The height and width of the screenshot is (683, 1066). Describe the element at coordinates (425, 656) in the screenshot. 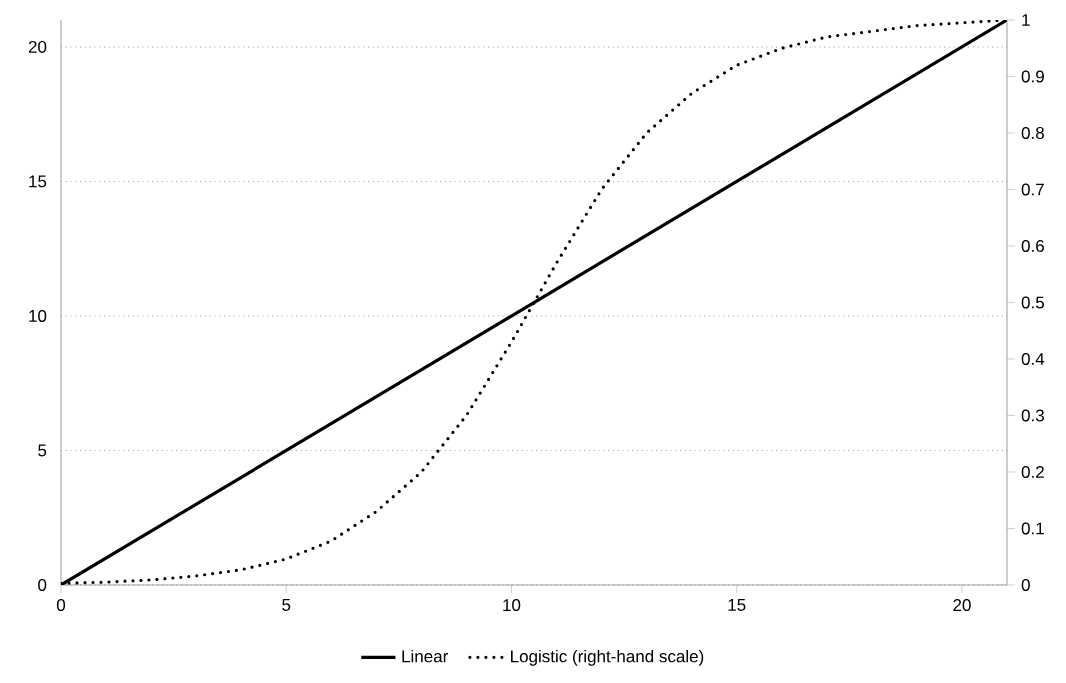

I see `legend-label: Linear` at that location.